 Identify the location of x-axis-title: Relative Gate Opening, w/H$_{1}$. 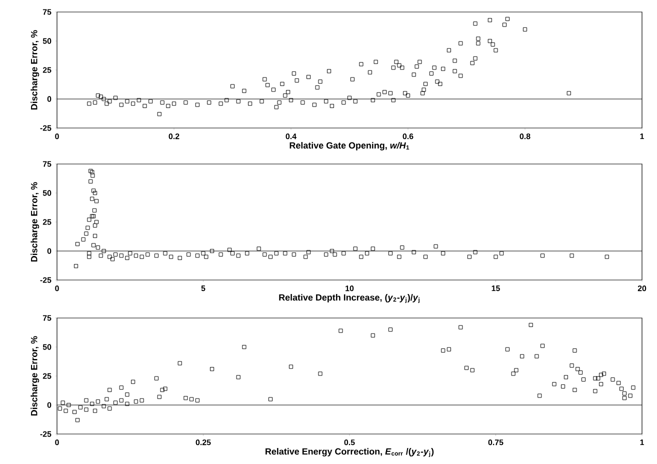
(350, 146).